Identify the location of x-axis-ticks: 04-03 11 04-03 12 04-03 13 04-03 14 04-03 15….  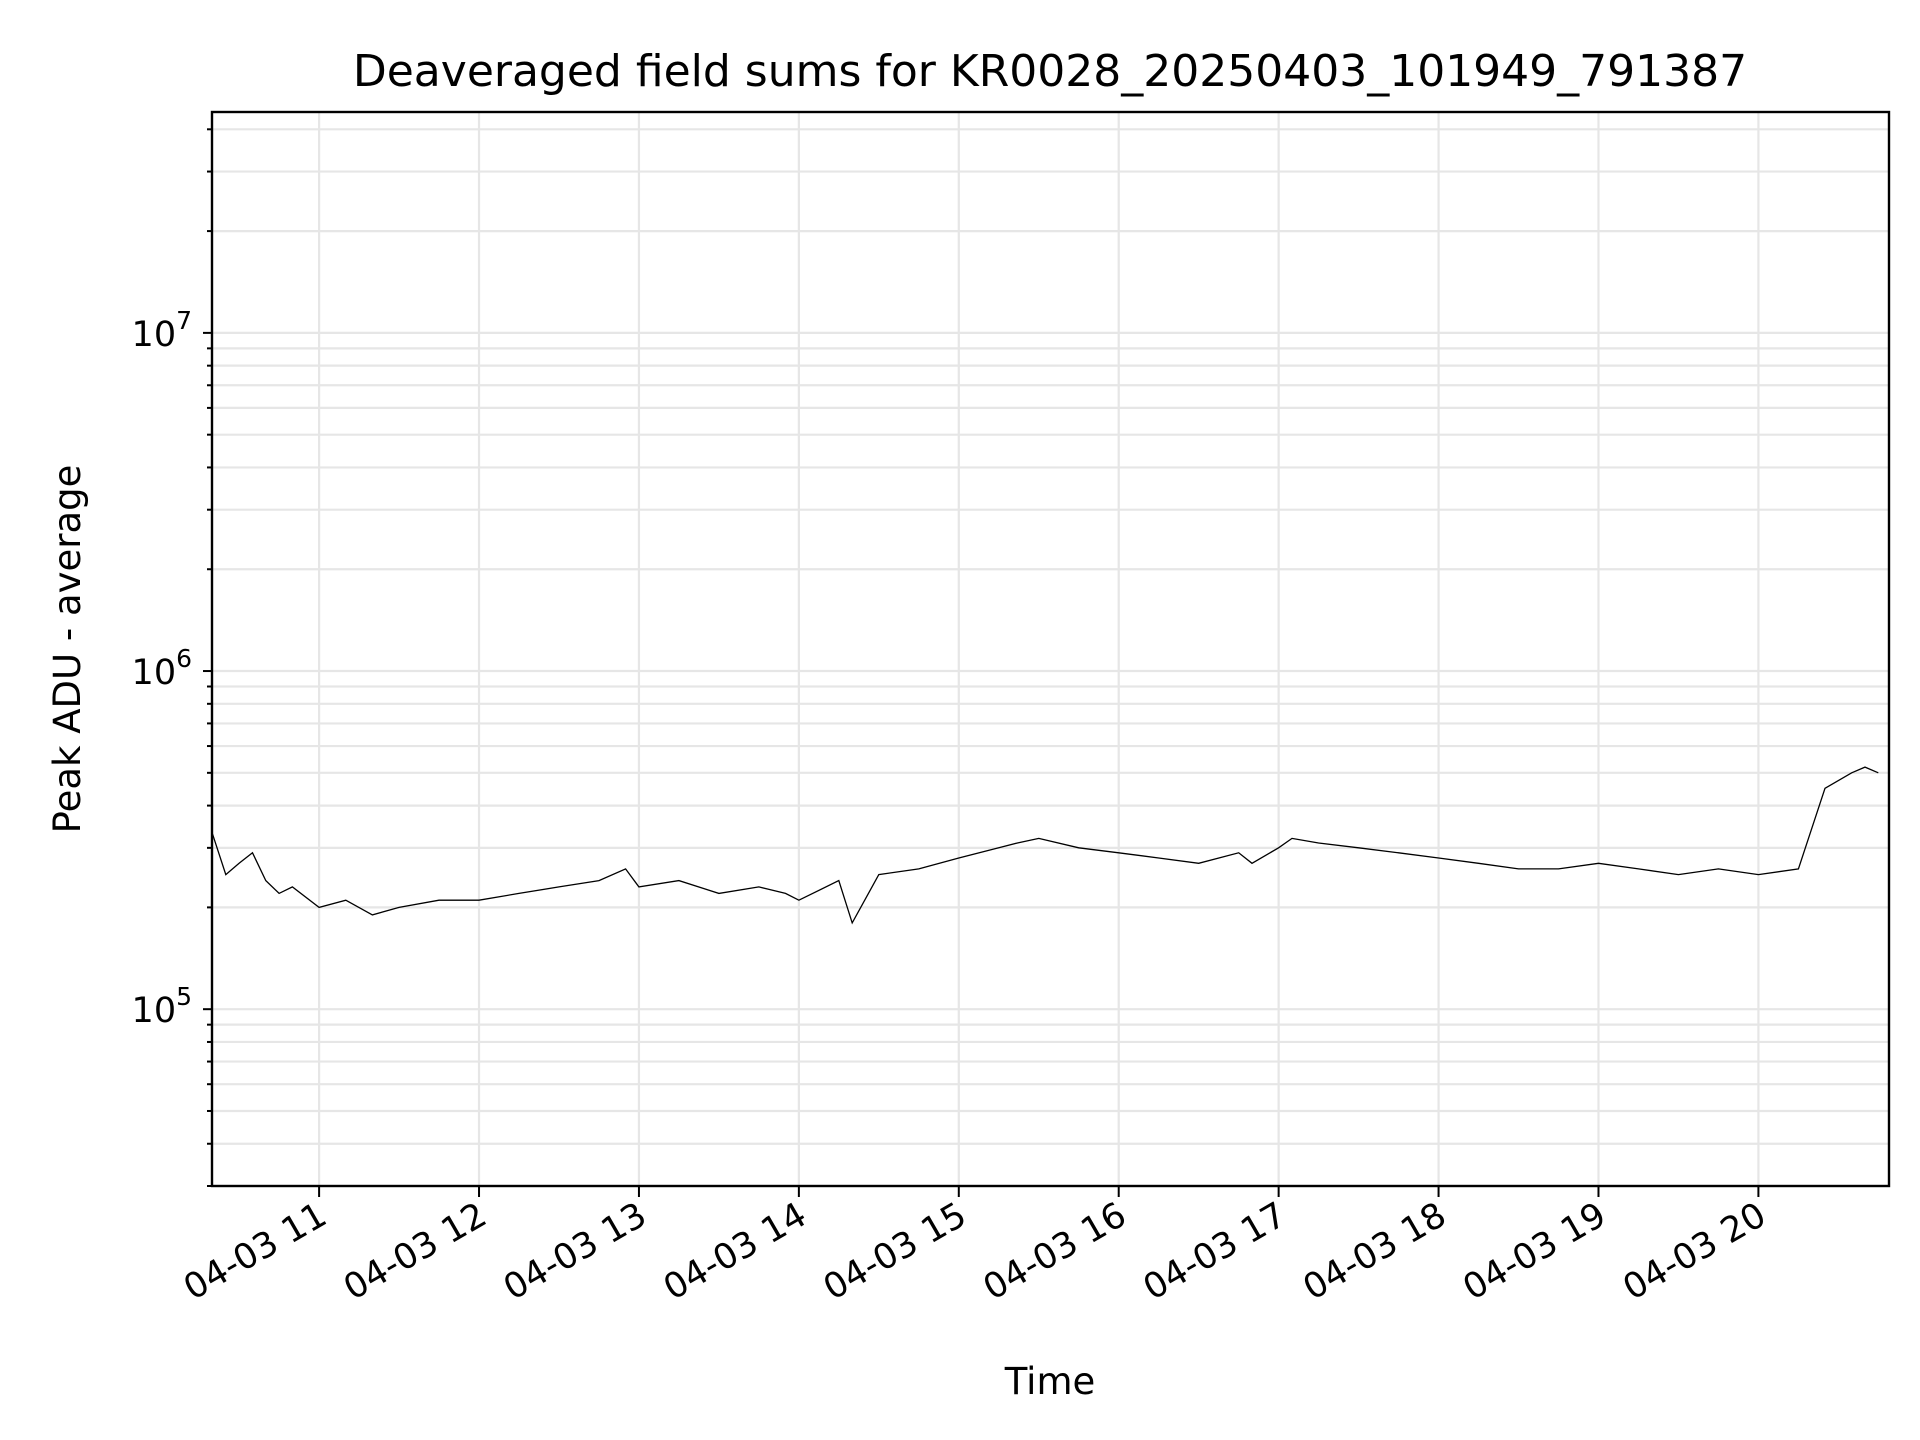
(975, 1247).